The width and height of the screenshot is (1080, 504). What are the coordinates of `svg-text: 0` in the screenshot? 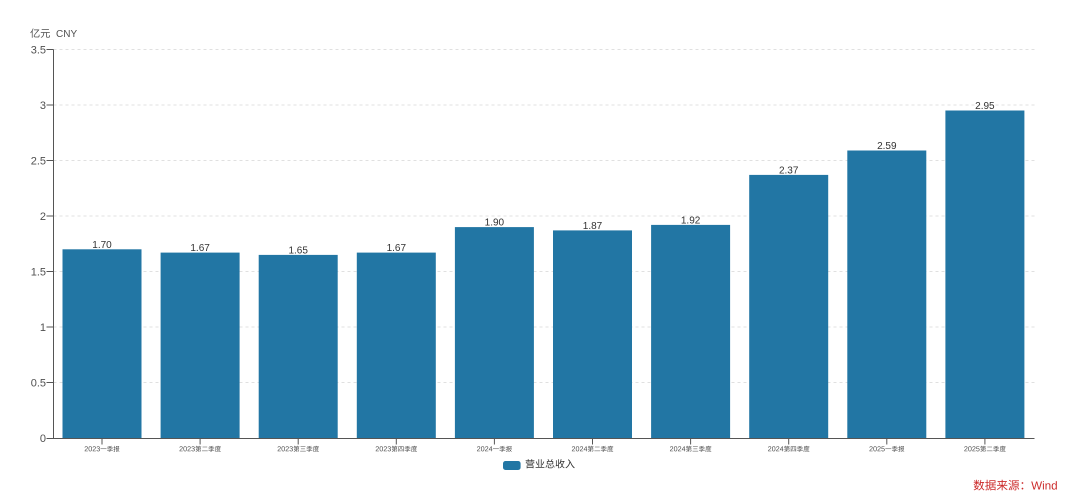 It's located at (43, 439).